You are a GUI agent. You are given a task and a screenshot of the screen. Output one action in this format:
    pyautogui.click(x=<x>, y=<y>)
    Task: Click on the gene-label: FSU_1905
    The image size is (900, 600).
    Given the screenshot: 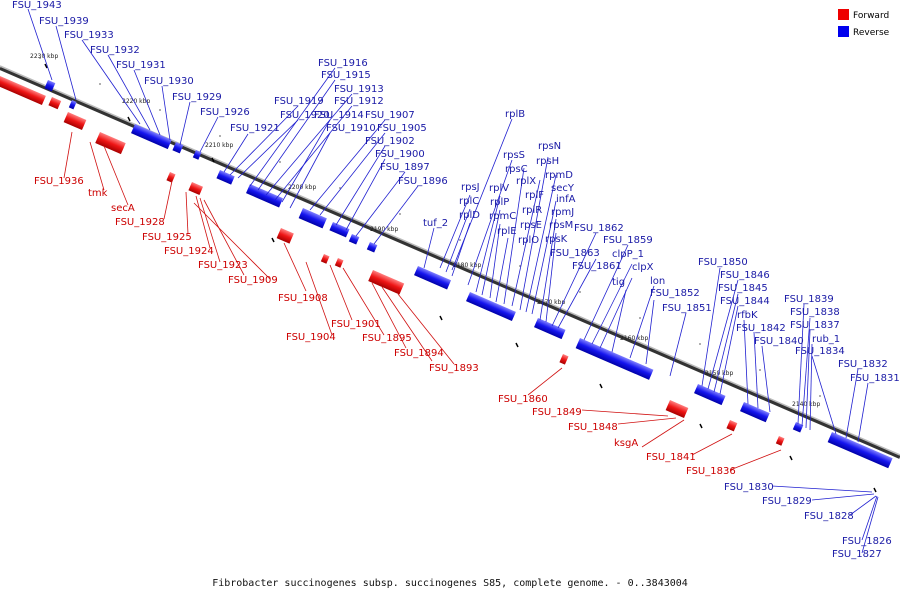 What is the action you would take?
    pyautogui.click(x=402, y=128)
    